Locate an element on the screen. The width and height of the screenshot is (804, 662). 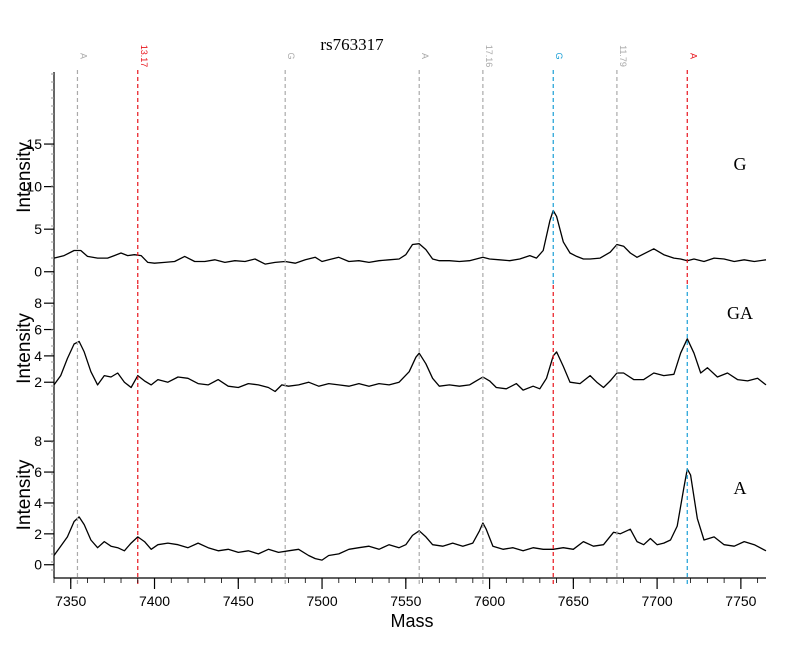
x-tick-label: 7500 is located at coordinates (321, 601).